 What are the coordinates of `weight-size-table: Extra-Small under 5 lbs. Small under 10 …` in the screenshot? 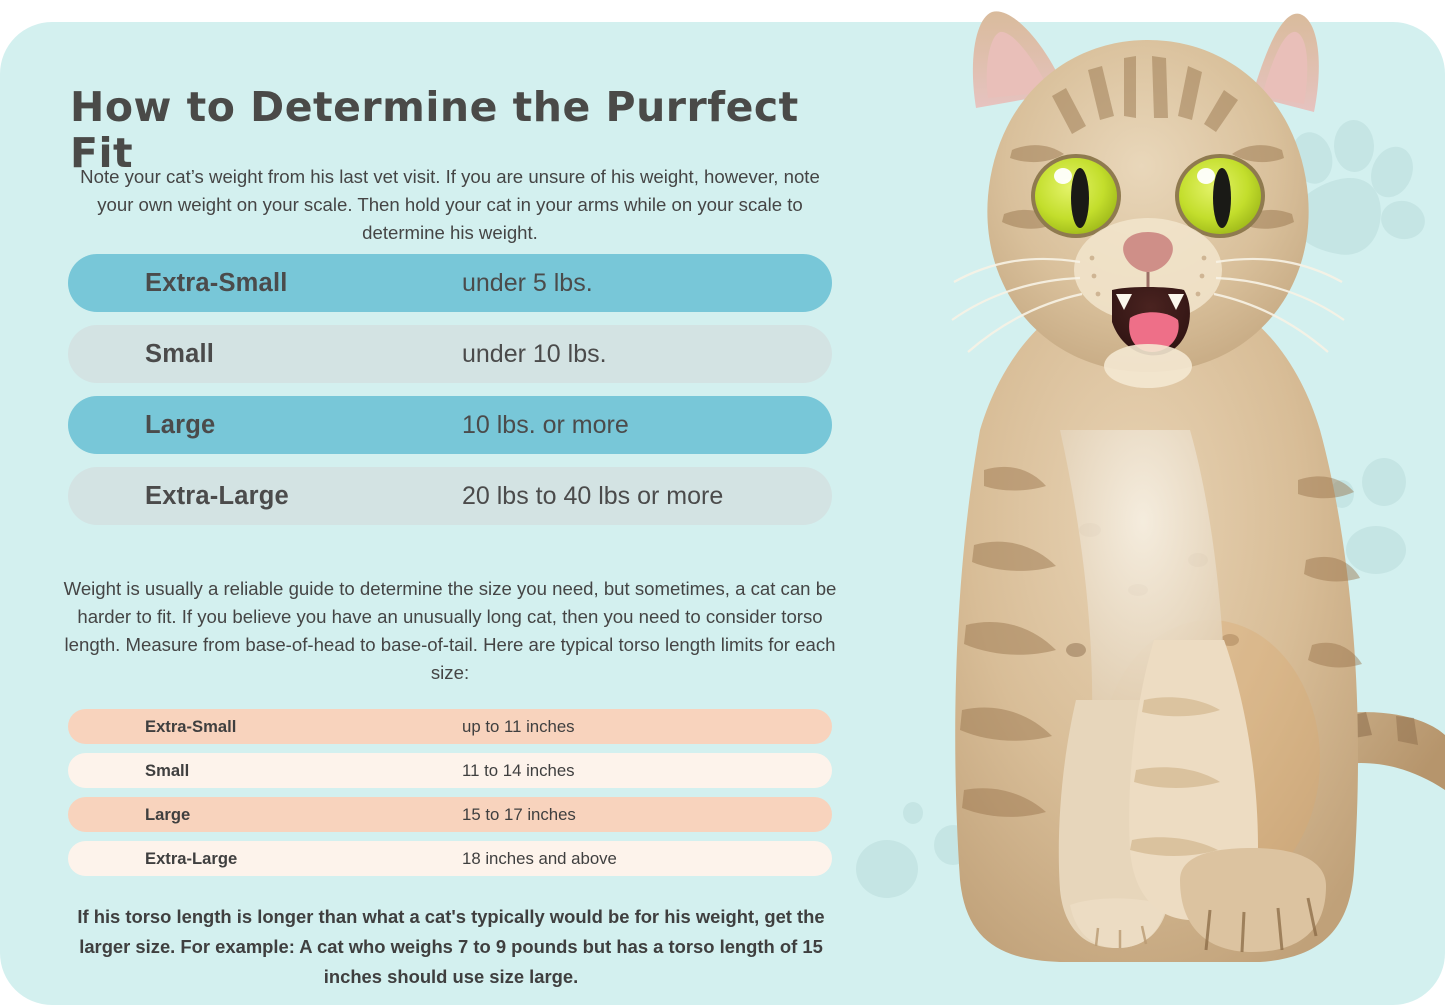 It's located at (450, 396).